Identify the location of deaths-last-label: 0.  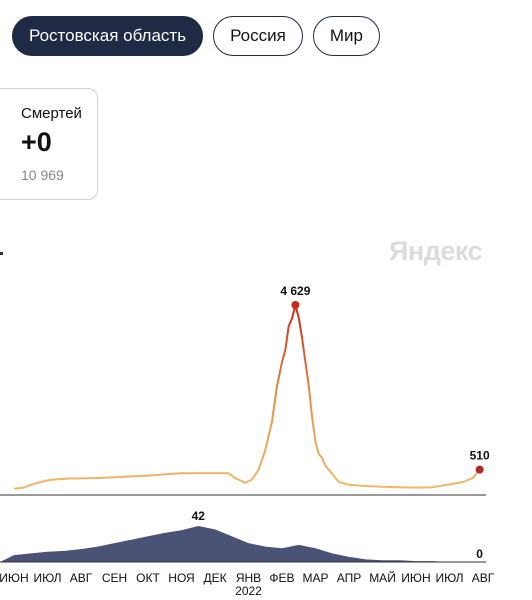
(479, 554).